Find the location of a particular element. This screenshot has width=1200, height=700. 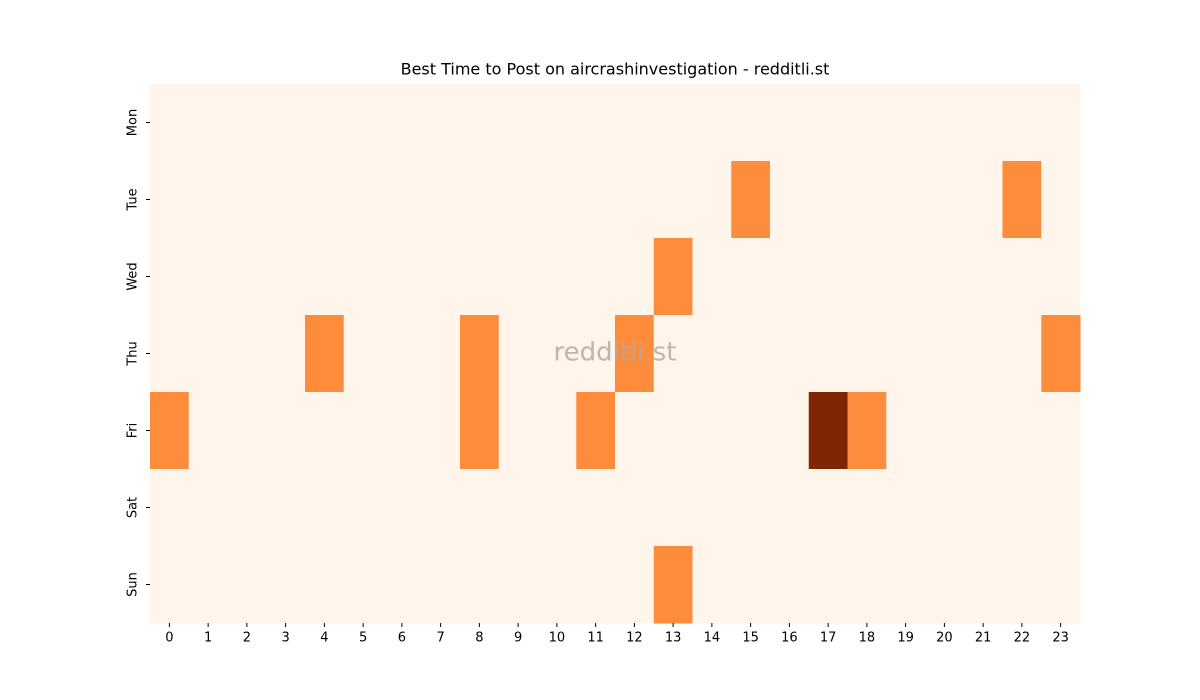

y-tick-label: Sat is located at coordinates (133, 507).